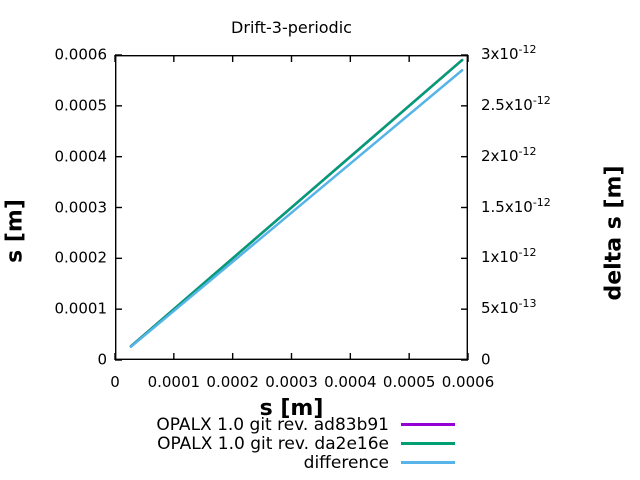 Image resolution: width=640 pixels, height=480 pixels. Describe the element at coordinates (273, 443) in the screenshot. I see `legend-label: OPALX 1.0 git rev. da2e16e` at that location.